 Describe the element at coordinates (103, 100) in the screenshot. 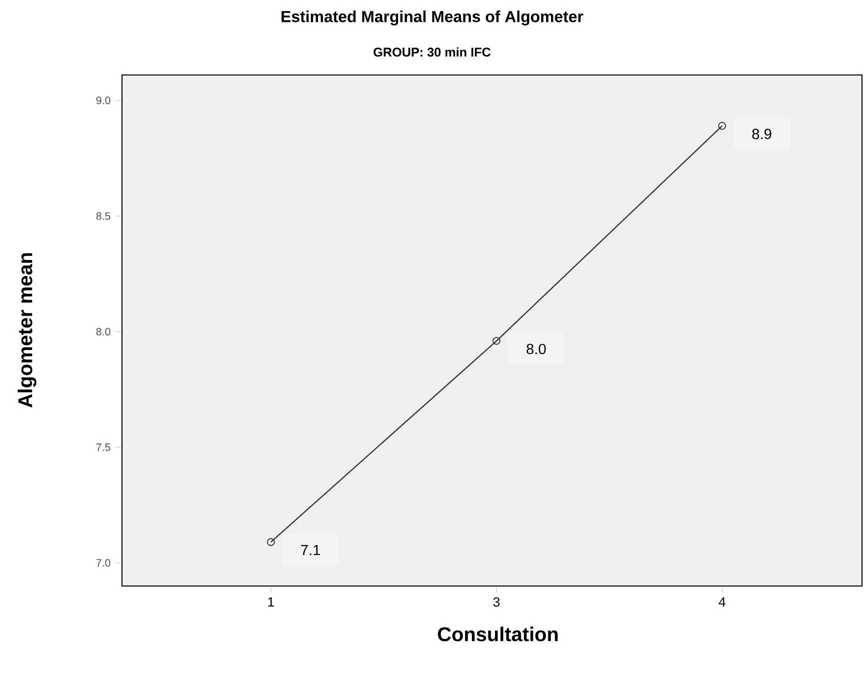

I see `y-tick-label: 9.0` at that location.